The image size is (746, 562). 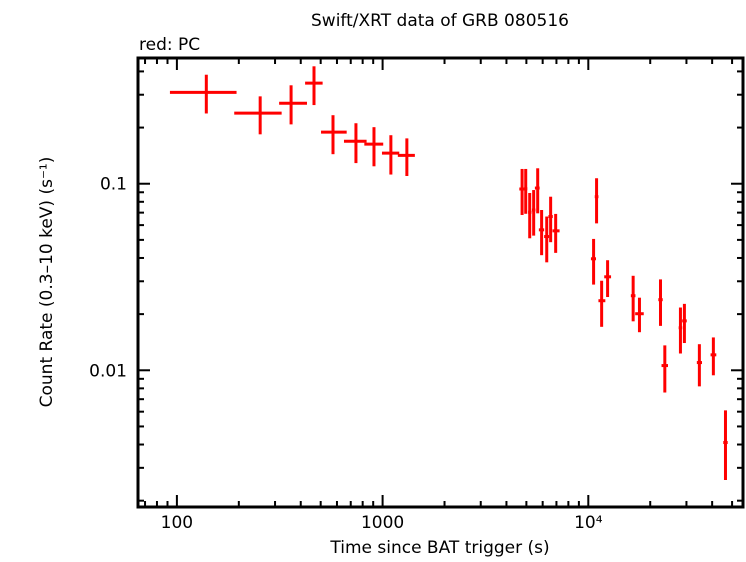 I want to click on x-axis-label: Time since BAT trigger (s), so click(x=439, y=548).